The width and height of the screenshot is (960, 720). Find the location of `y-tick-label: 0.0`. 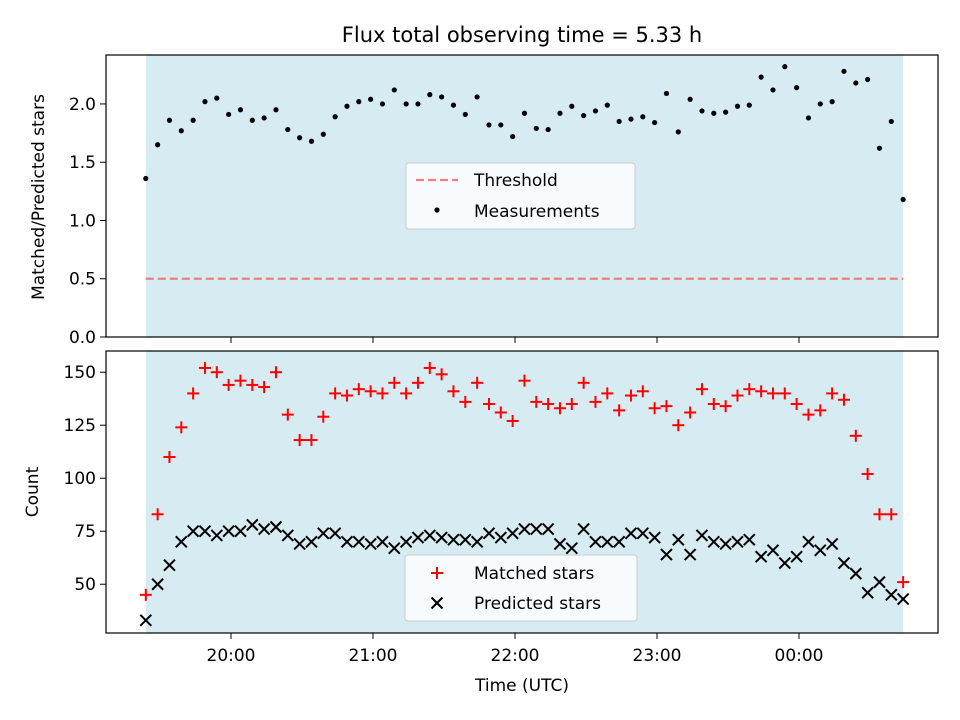

y-tick-label: 0.0 is located at coordinates (82, 338).